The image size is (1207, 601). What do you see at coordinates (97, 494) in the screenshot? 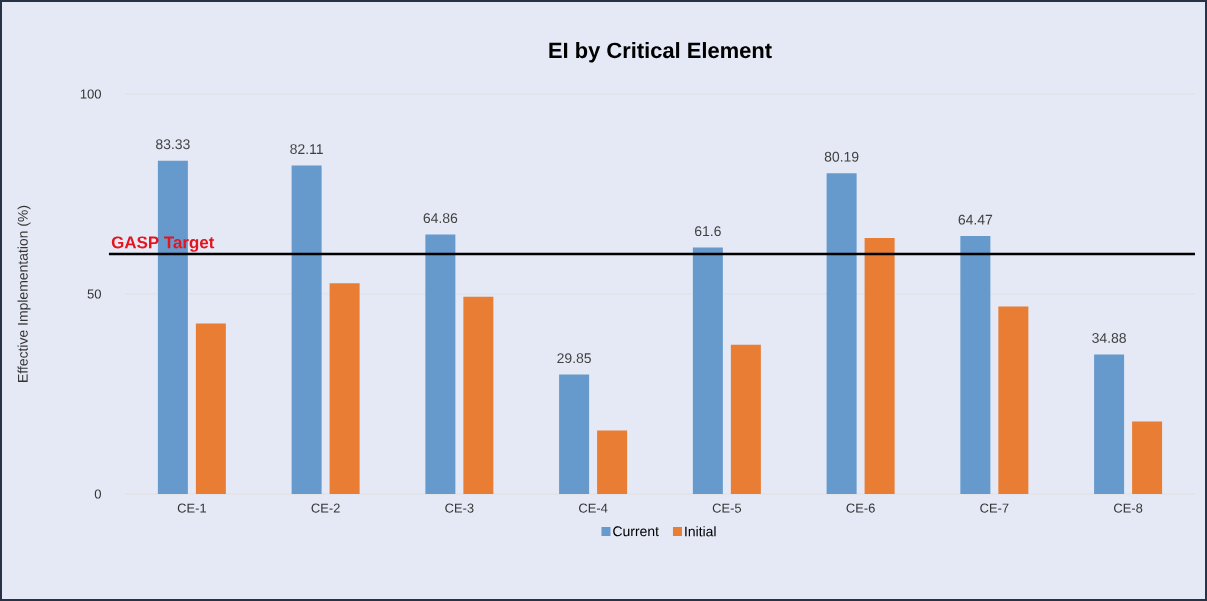
I see `y-tick-label: 0` at bounding box center [97, 494].